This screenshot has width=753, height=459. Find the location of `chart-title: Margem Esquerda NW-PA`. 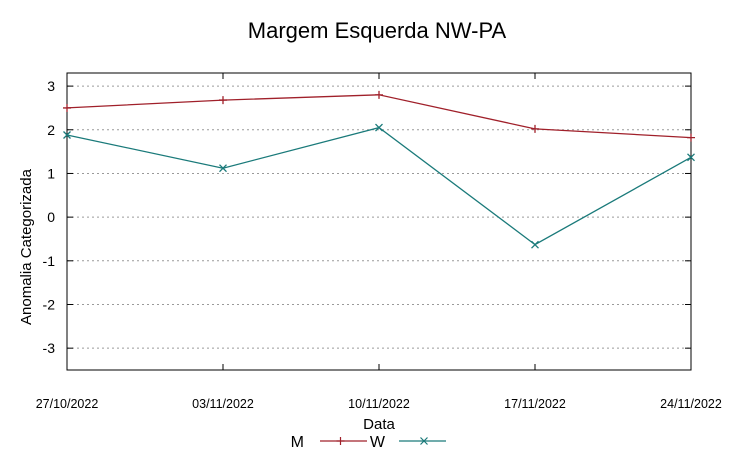

chart-title: Margem Esquerda NW-PA is located at coordinates (377, 30).